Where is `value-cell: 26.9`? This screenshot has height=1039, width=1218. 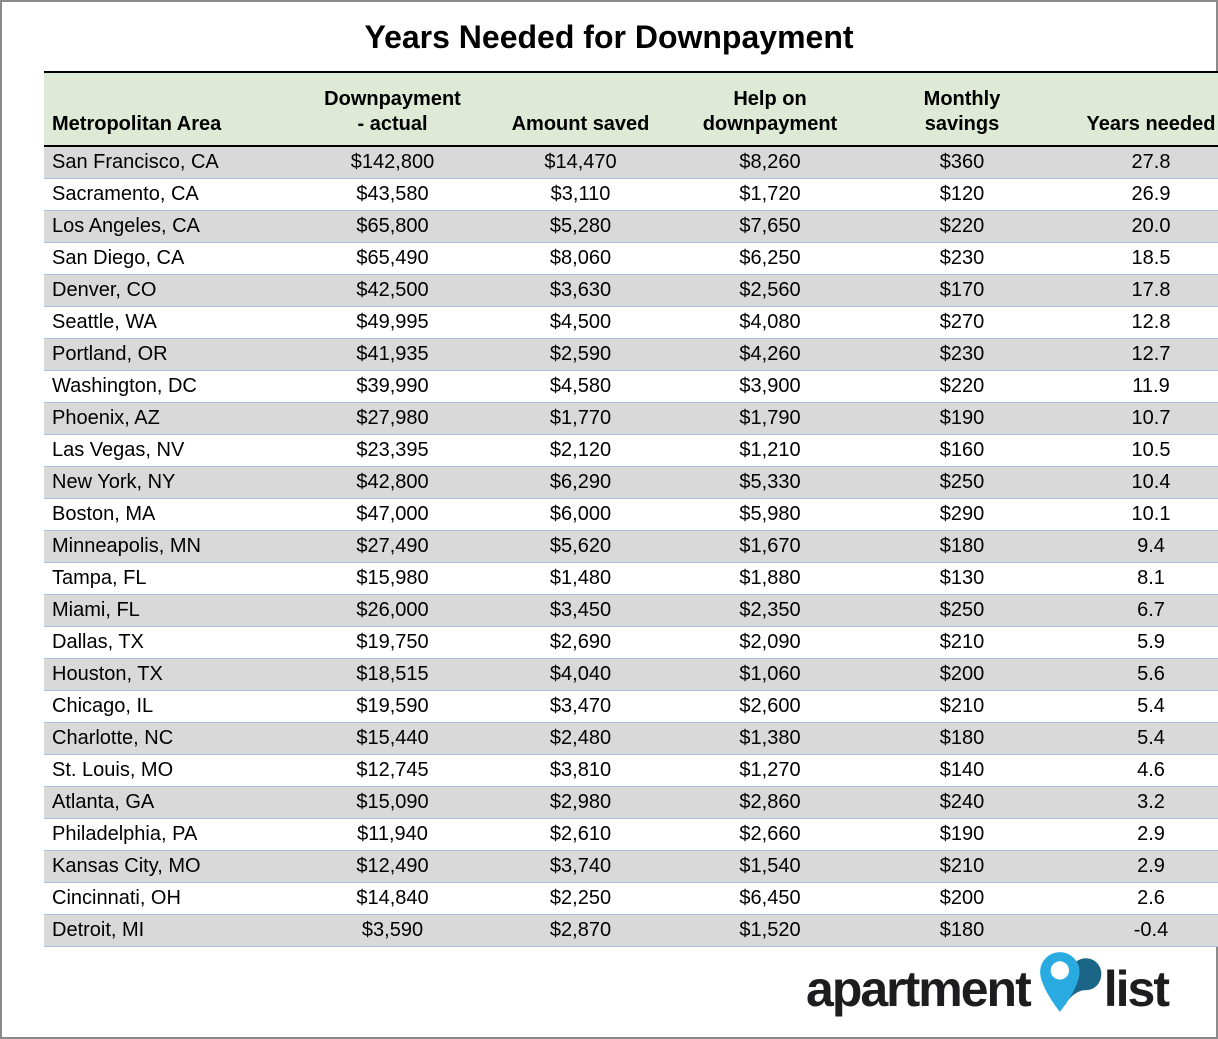
value-cell: 26.9 is located at coordinates (1138, 194).